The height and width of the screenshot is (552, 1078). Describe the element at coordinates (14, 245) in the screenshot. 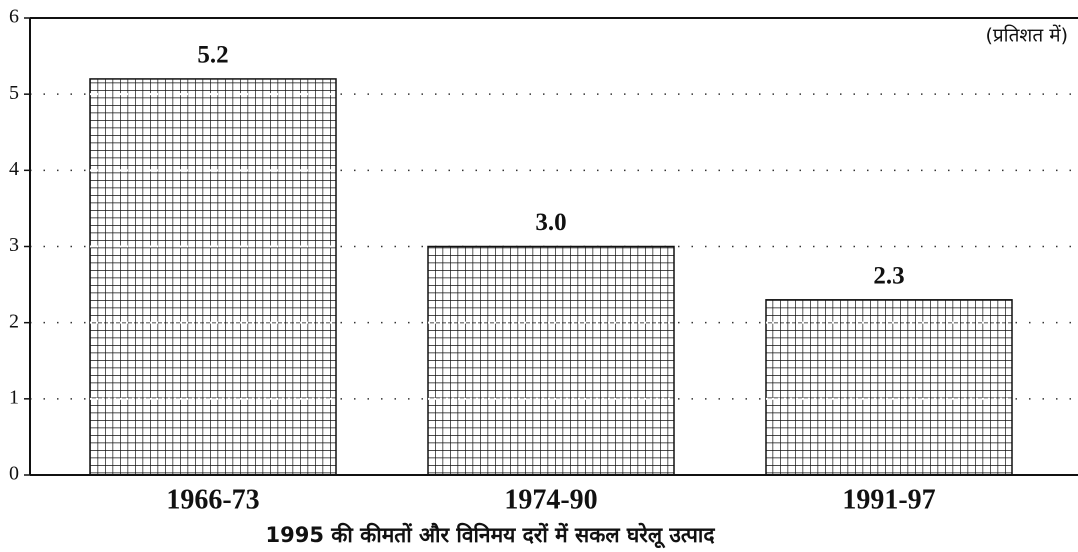

I see `y-tick-label: 3` at that location.